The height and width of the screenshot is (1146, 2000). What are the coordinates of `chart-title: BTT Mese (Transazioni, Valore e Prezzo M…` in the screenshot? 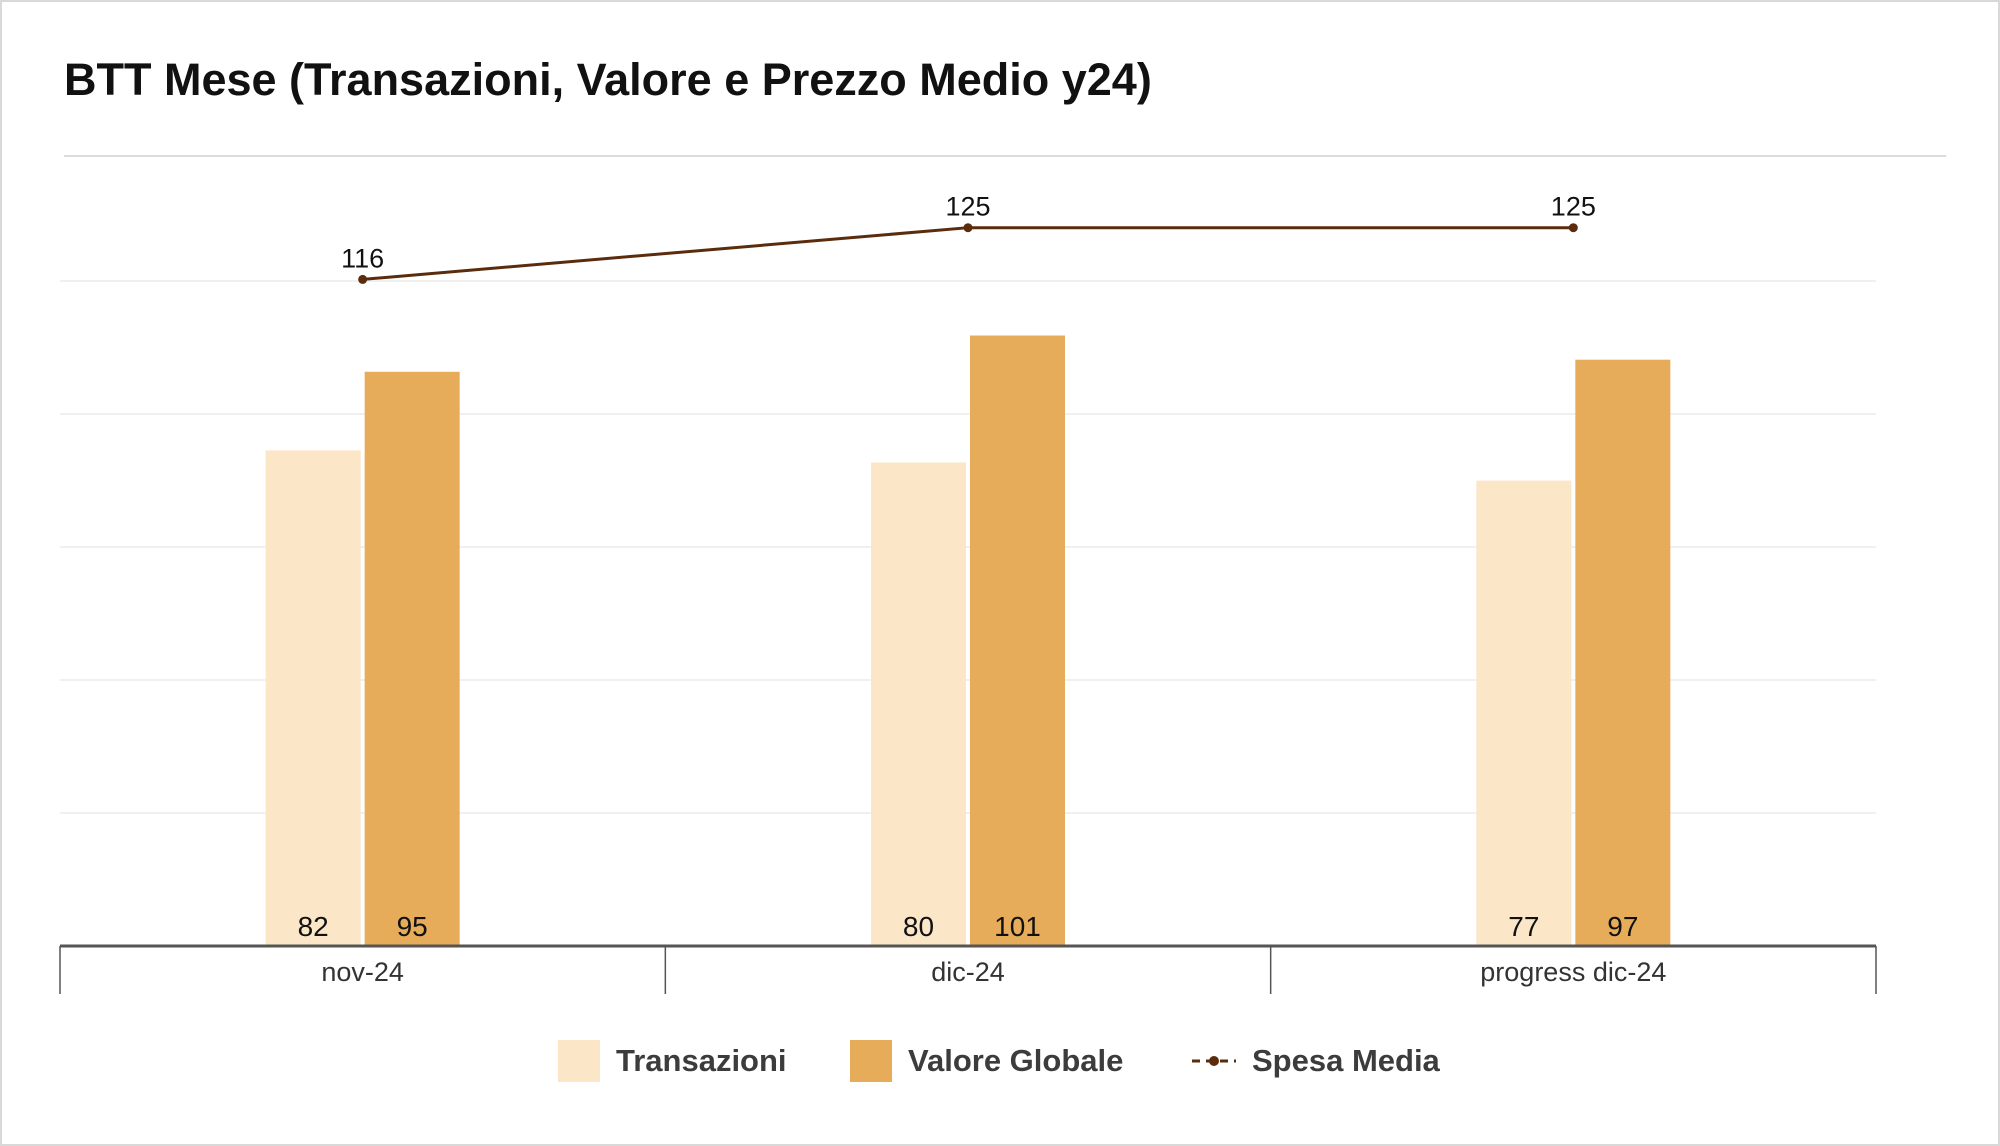 It's located at (608, 79).